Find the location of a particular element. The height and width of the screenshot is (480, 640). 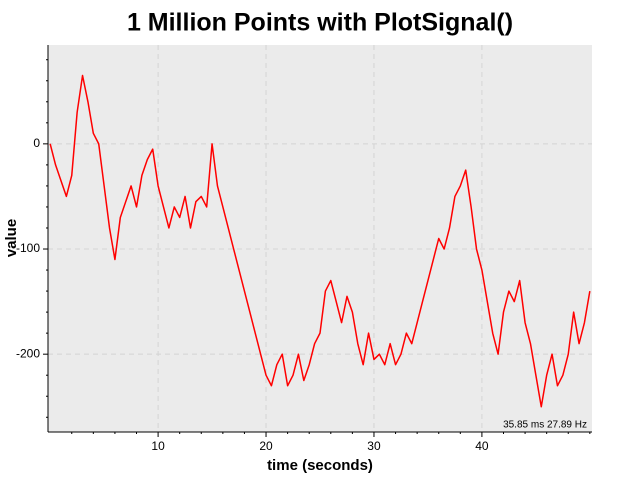

x-tick-label: 30 is located at coordinates (374, 446).